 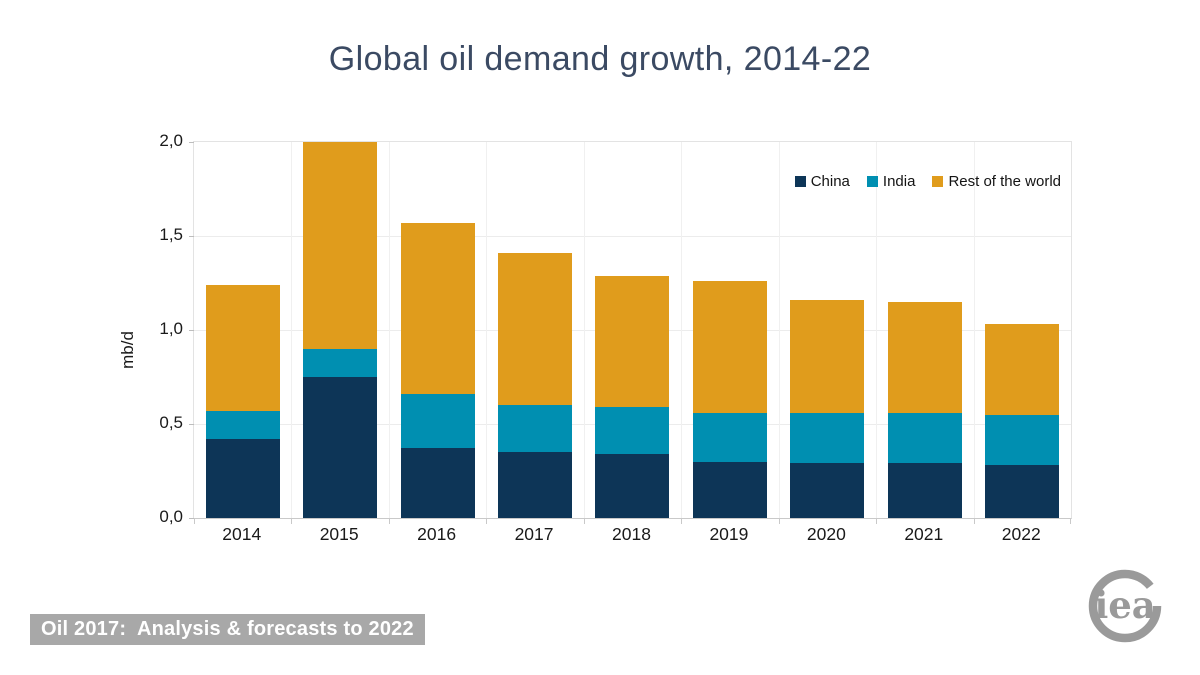 I want to click on gridline, so click(x=632, y=236).